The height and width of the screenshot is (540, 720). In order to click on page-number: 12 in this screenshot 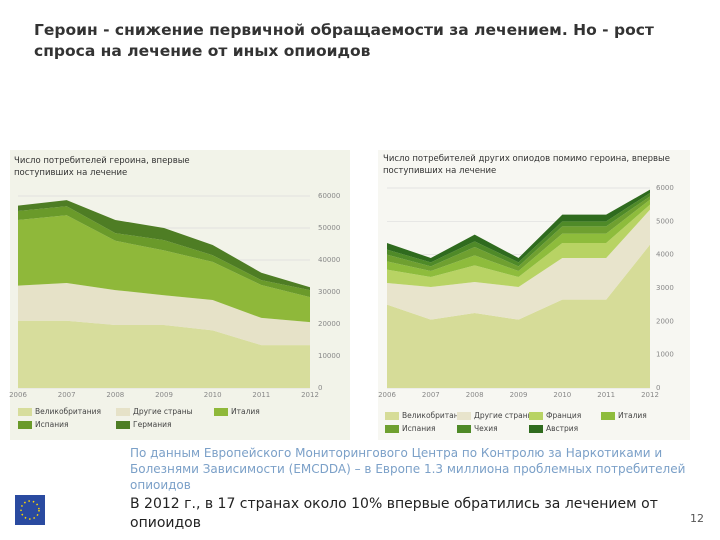, I will do `click(697, 518)`.